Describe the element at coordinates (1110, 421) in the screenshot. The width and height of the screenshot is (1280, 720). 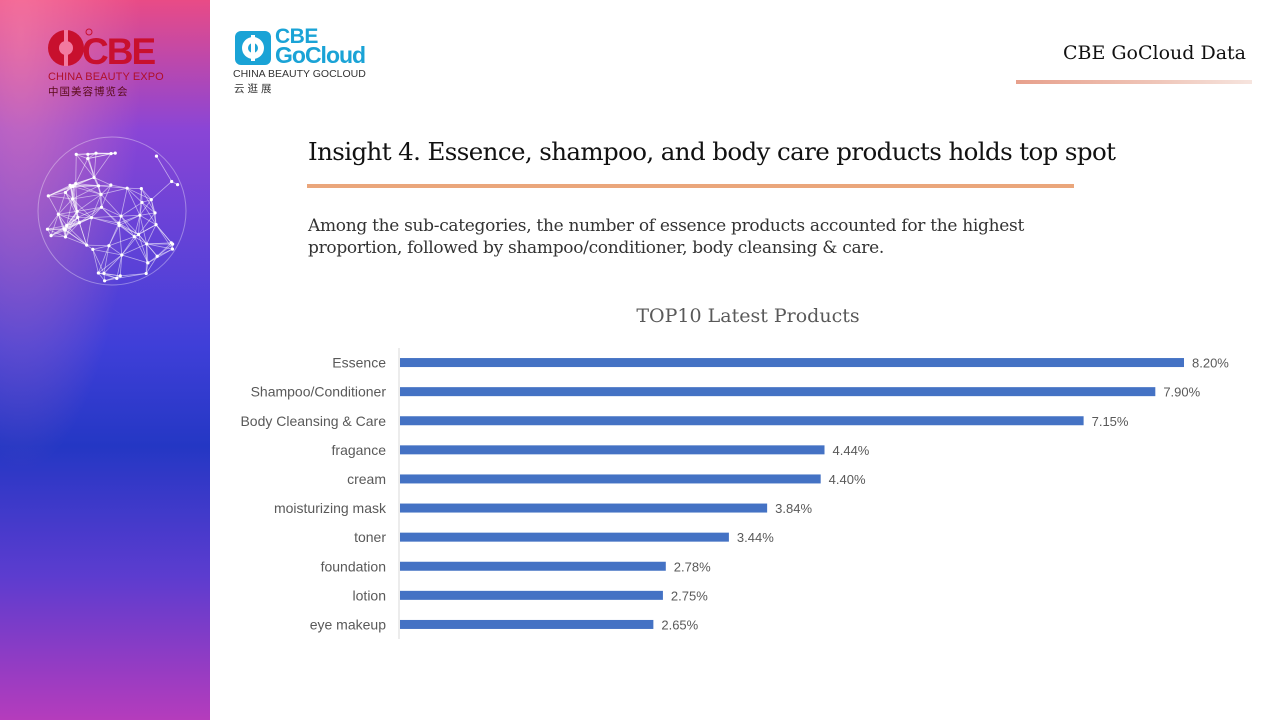
I see `data-label: 7.15%` at that location.